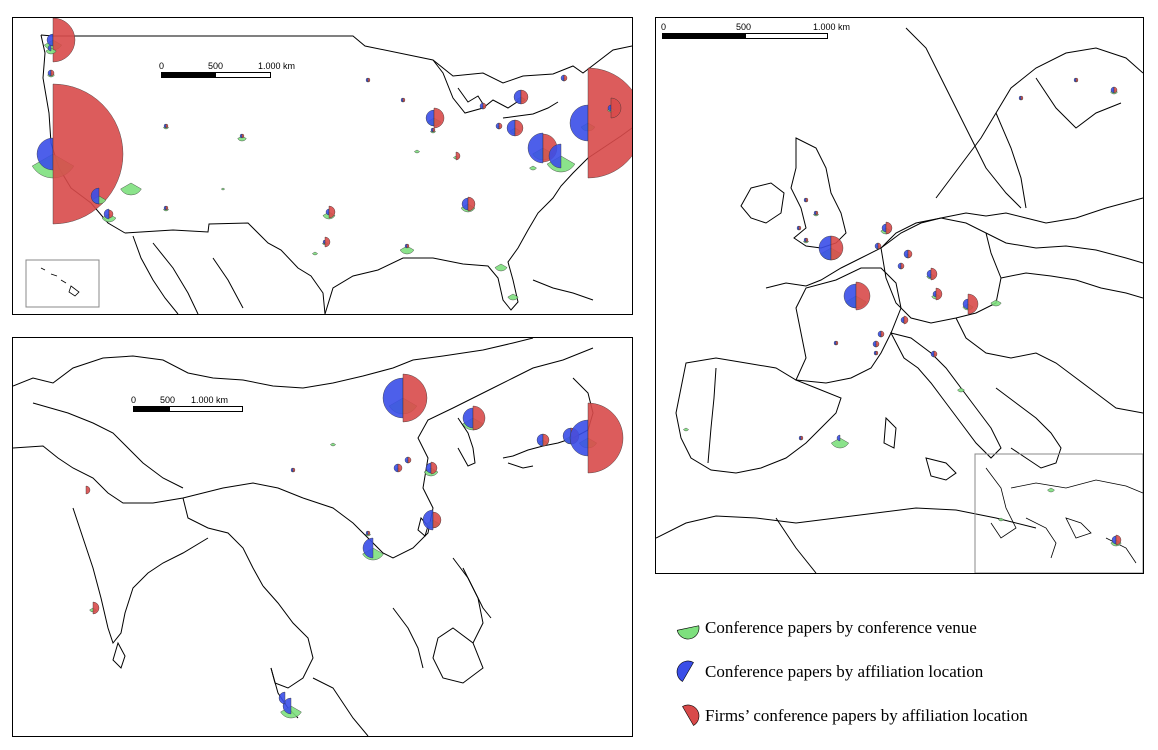 This screenshot has width=1158, height=750. Describe the element at coordinates (688, 632) in the screenshot. I see `green-half-circle-icon` at that location.